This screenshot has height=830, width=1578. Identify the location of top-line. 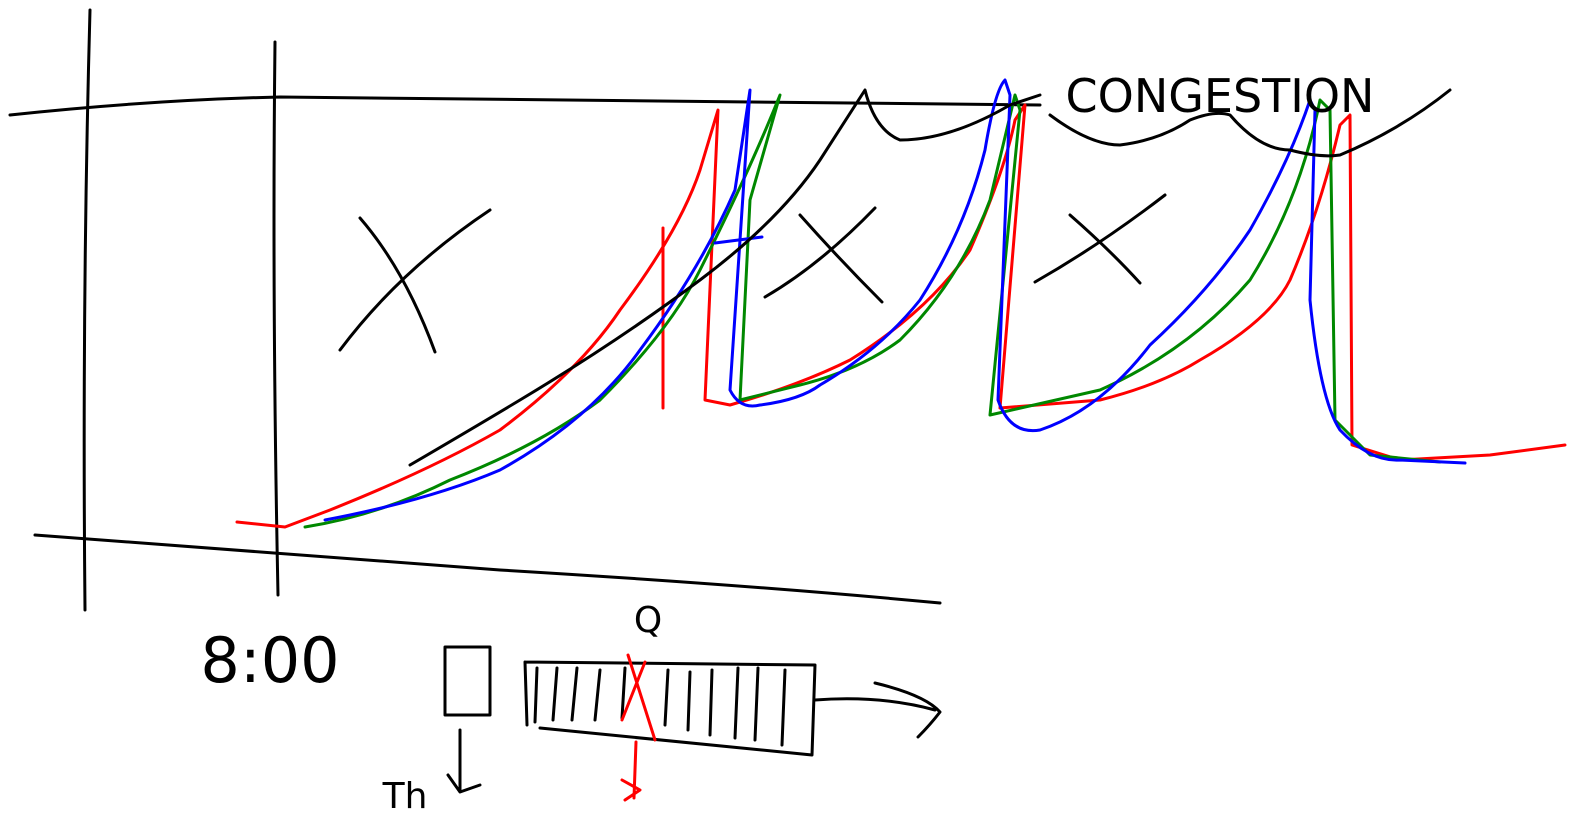
(525, 106).